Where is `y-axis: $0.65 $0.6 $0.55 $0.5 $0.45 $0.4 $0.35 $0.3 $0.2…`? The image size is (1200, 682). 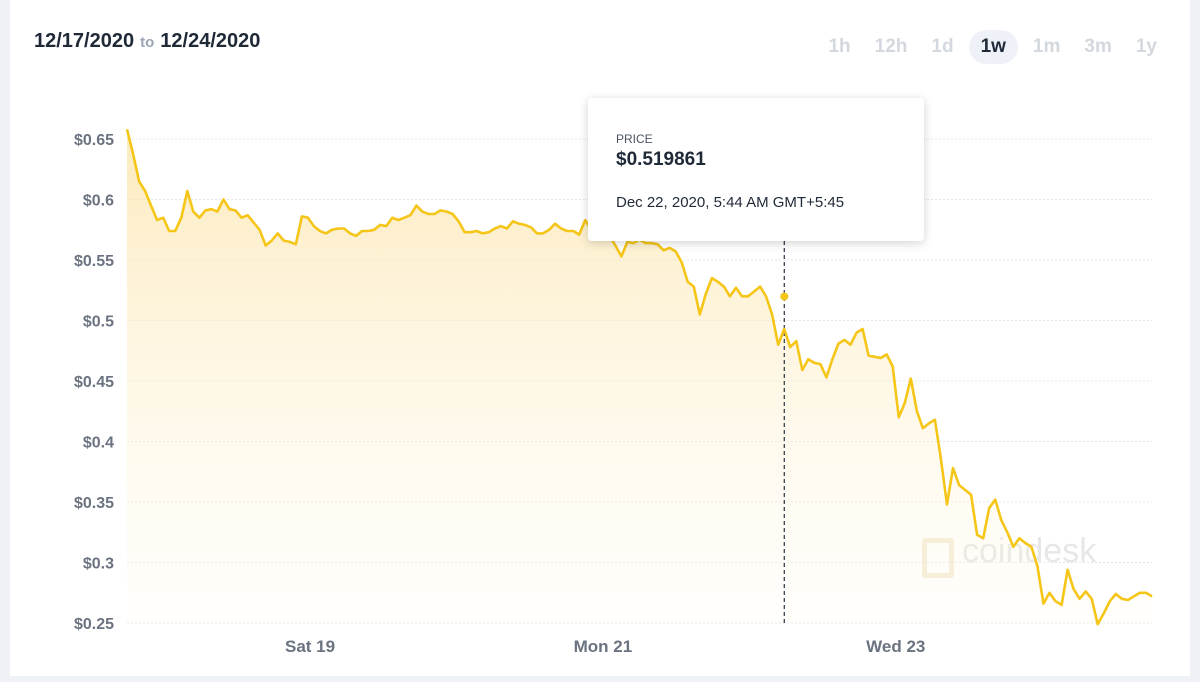 y-axis: $0.65 $0.6 $0.55 $0.5 $0.45 $0.4 $0.35 $0.3 $0.2… is located at coordinates (94, 382).